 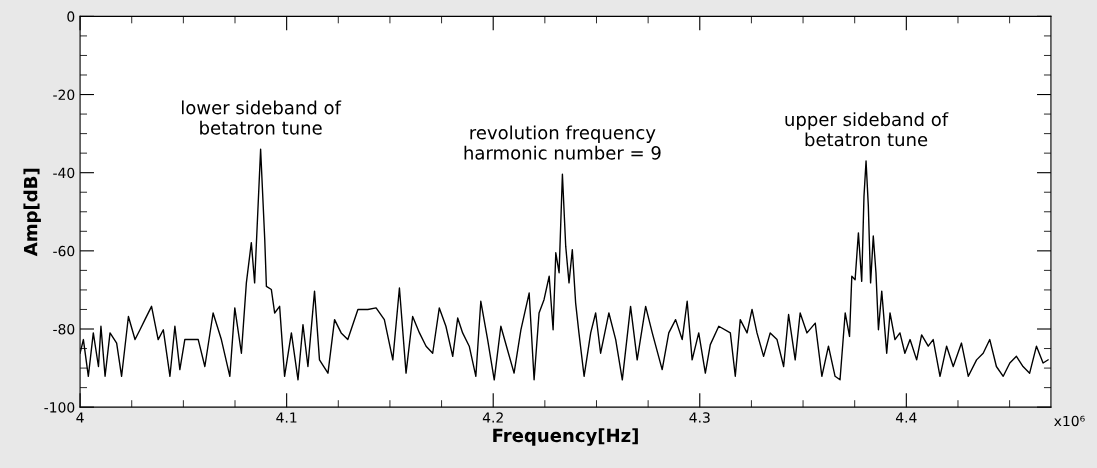 What do you see at coordinates (32, 212) in the screenshot?
I see `y-axis-title: Amp[dB]` at bounding box center [32, 212].